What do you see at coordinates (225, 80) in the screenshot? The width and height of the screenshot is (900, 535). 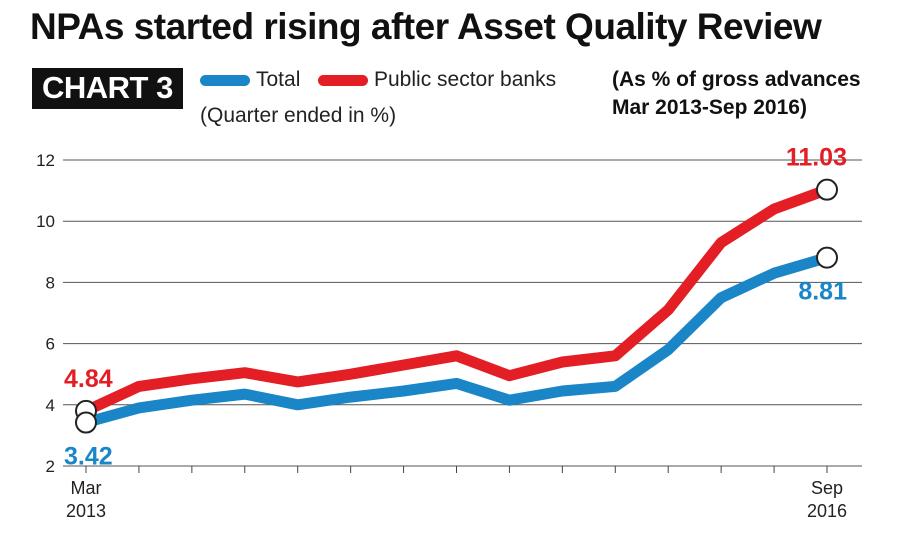 I see `legend-swatch-total` at bounding box center [225, 80].